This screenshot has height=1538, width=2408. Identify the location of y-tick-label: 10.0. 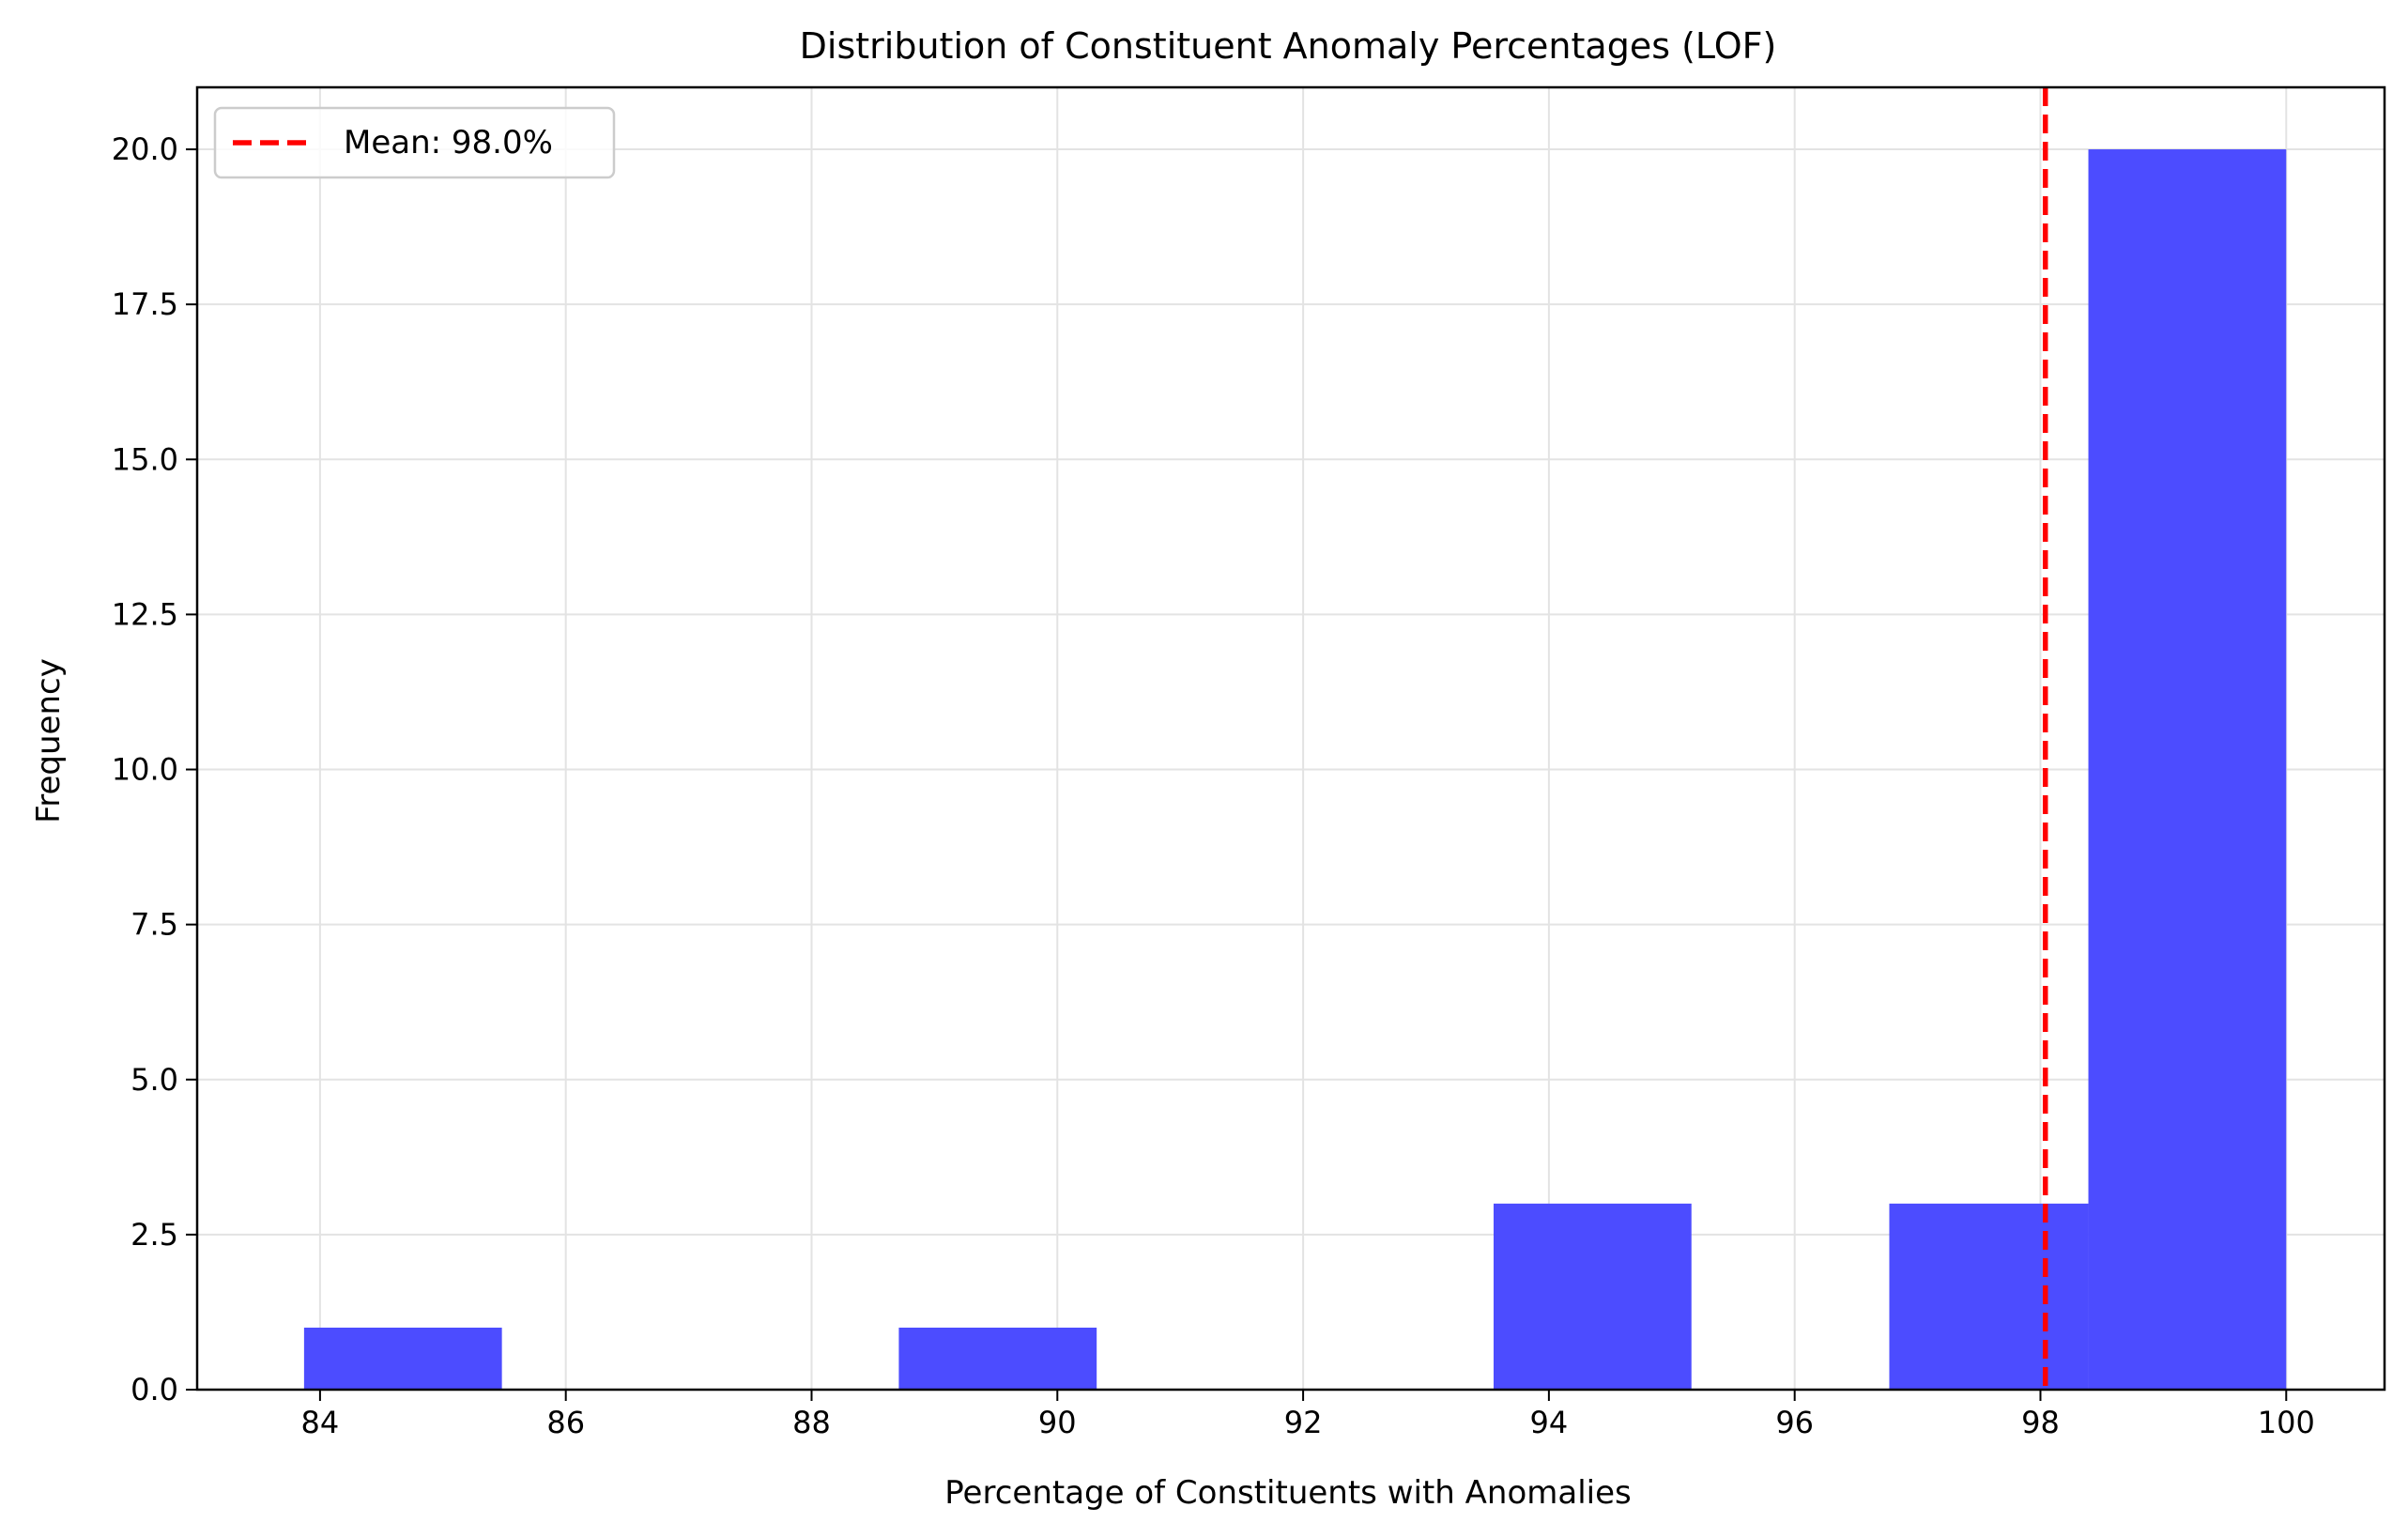
(145, 770).